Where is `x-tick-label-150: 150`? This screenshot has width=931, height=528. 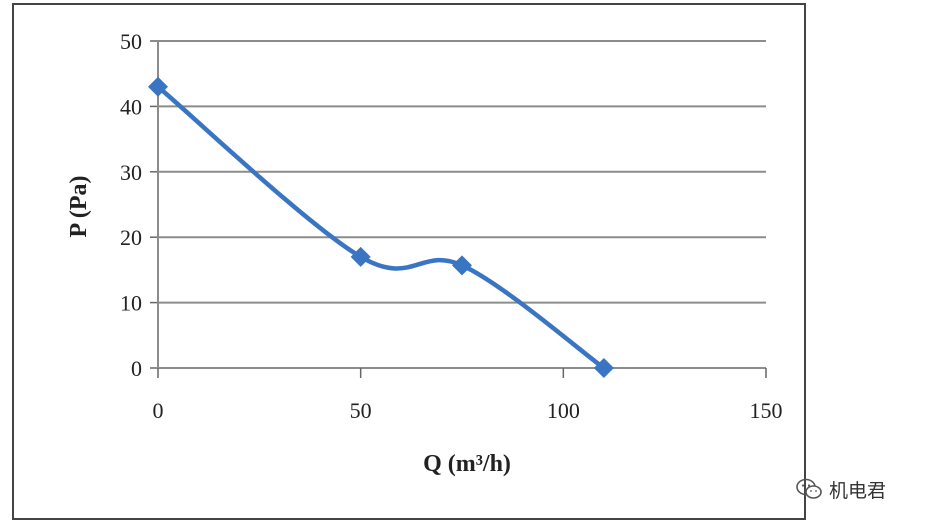
x-tick-label-150: 150 is located at coordinates (766, 410).